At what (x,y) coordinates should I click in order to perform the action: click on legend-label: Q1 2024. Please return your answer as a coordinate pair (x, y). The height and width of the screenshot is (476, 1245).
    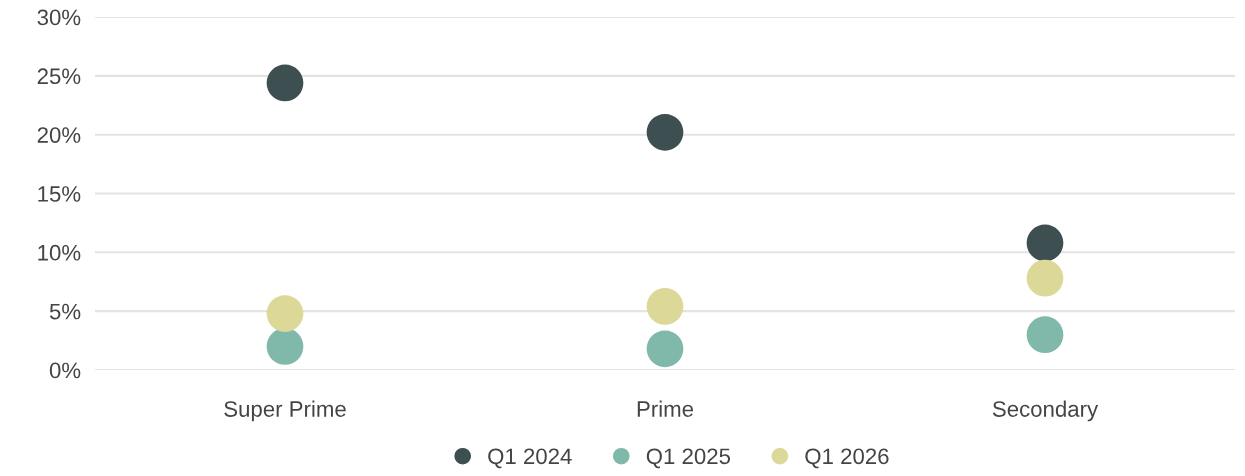
    Looking at the image, I should click on (530, 458).